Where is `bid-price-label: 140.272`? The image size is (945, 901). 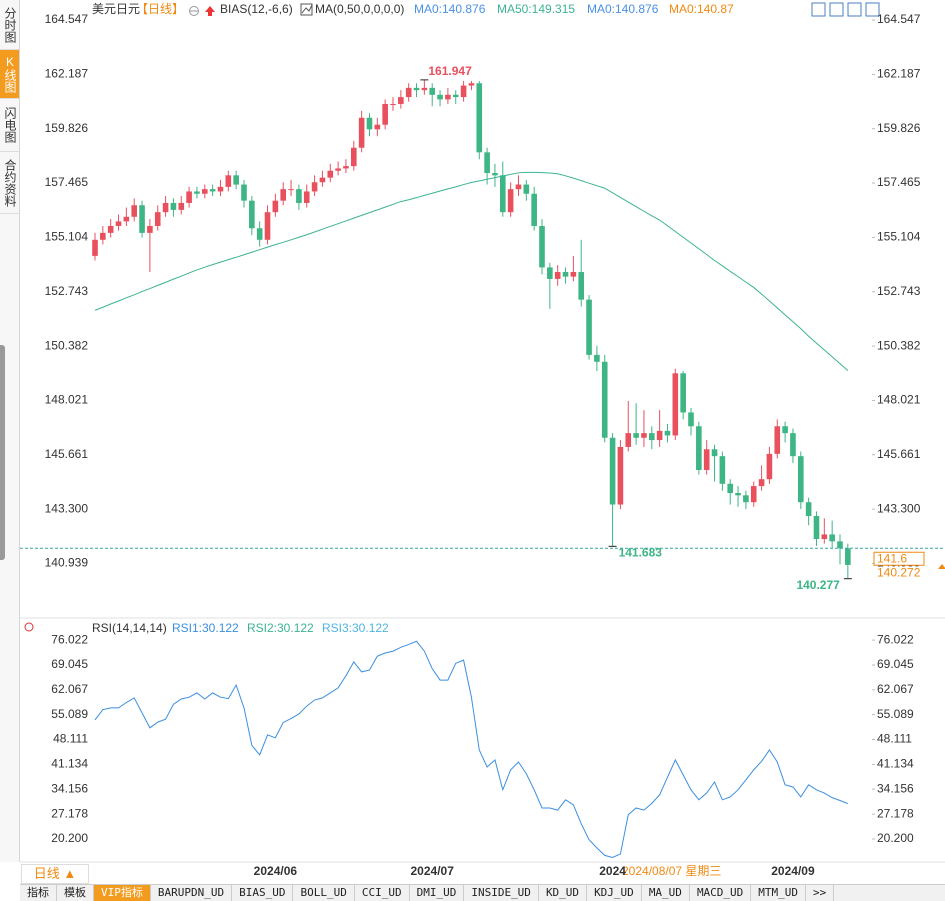 bid-price-label: 140.272 is located at coordinates (899, 572).